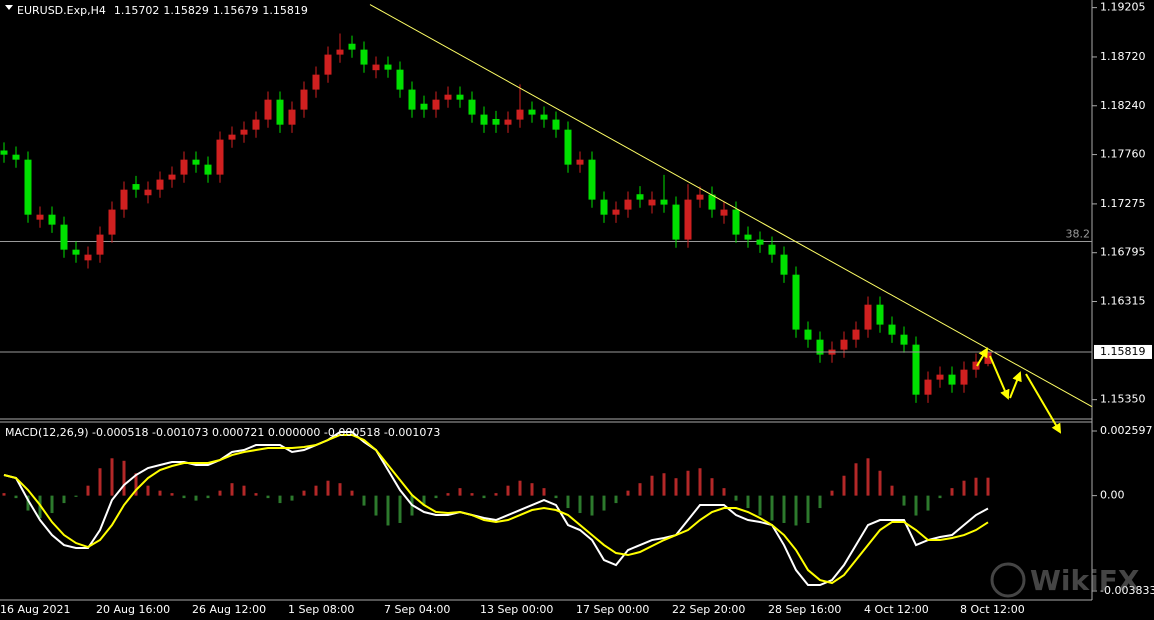 This screenshot has height=620, width=1154. Describe the element at coordinates (1123, 154) in the screenshot. I see `y-tick-label: 1.17760` at that location.